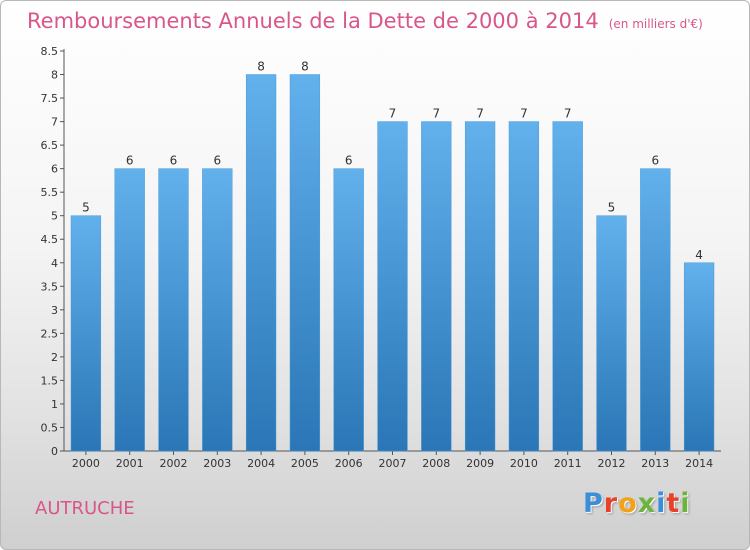 The width and height of the screenshot is (750, 550). I want to click on bar-2006, so click(348, 310).